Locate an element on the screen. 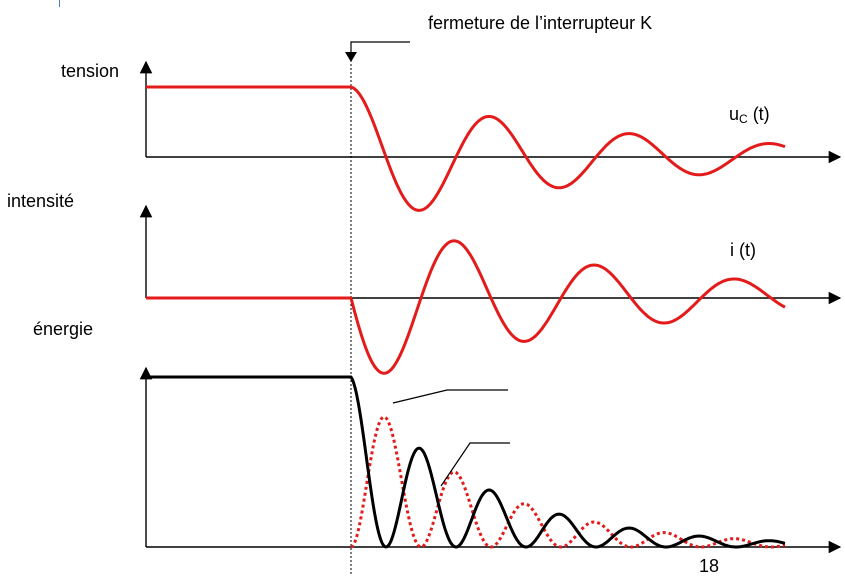  uc-suffix: (t) is located at coordinates (758, 114).